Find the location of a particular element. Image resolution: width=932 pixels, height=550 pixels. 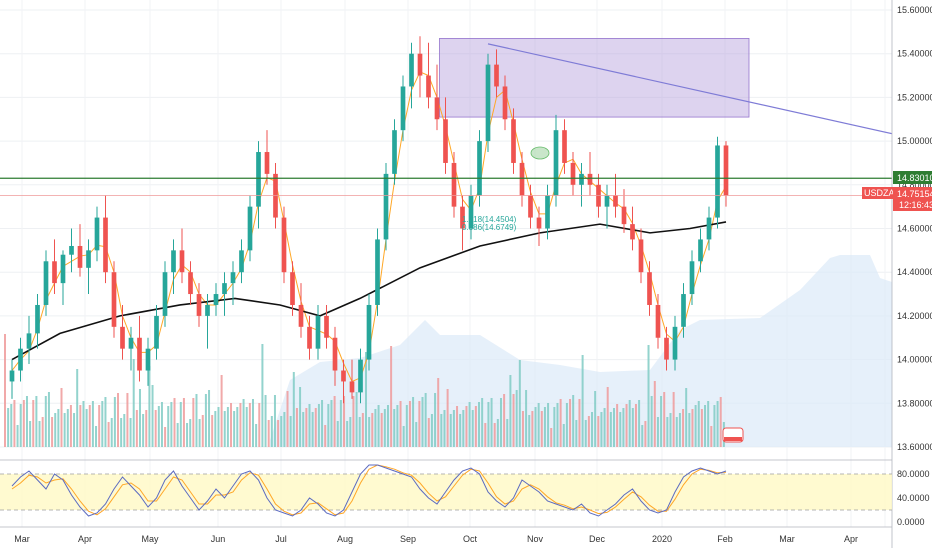

oscillator-tick-label: 0.0000 is located at coordinates (911, 522).